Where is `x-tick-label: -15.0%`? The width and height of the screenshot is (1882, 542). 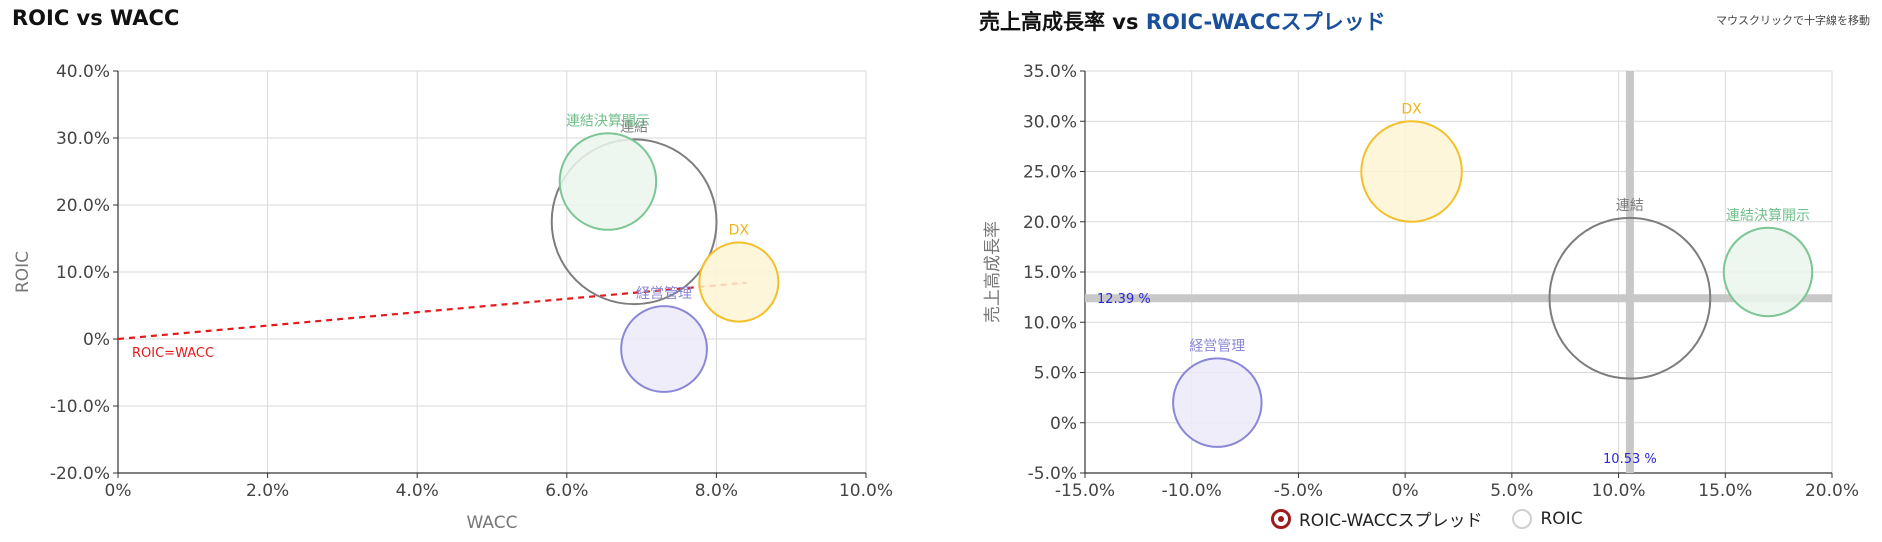
x-tick-label: -15.0% is located at coordinates (1085, 491).